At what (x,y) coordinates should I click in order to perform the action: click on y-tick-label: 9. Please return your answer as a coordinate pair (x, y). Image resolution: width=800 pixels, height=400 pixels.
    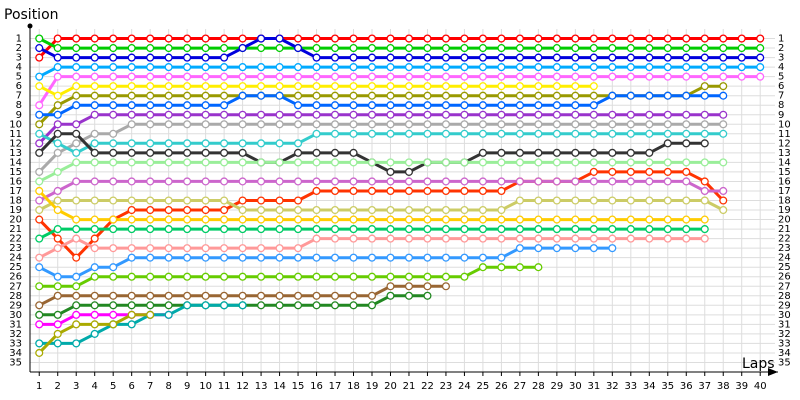
    Looking at the image, I should click on (19, 115).